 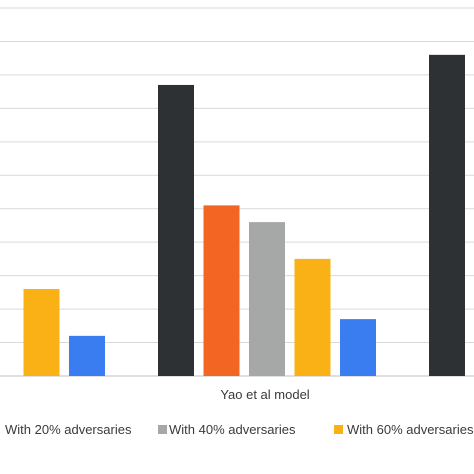 I want to click on x-tick-label: Yao et al model, so click(x=264, y=394).